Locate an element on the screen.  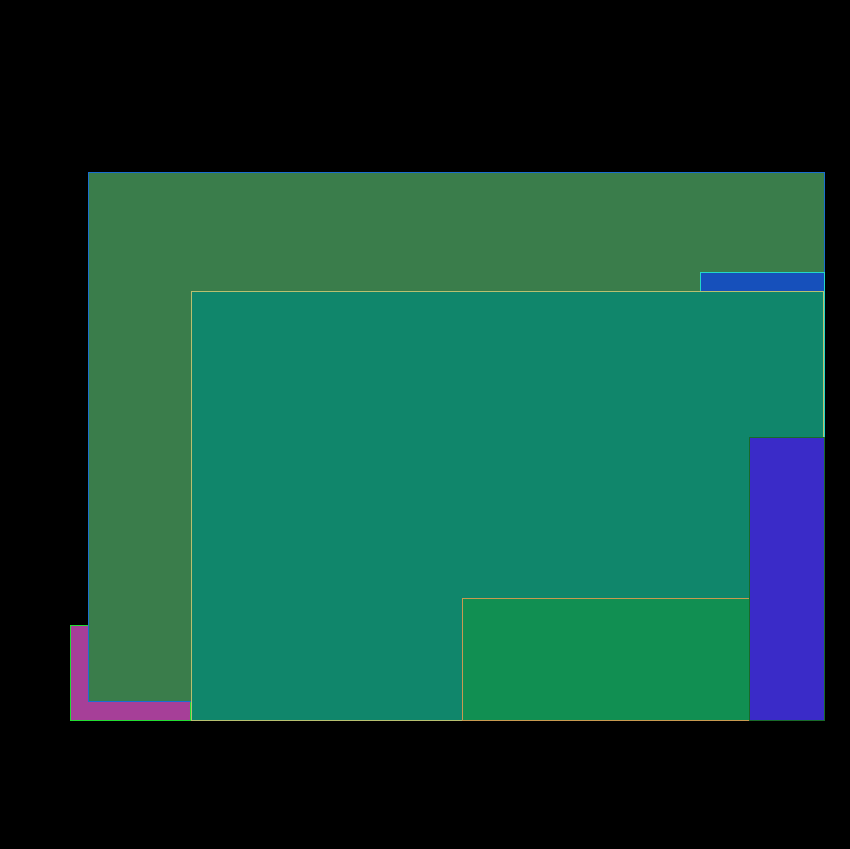
green-rectangle is located at coordinates (606, 659).